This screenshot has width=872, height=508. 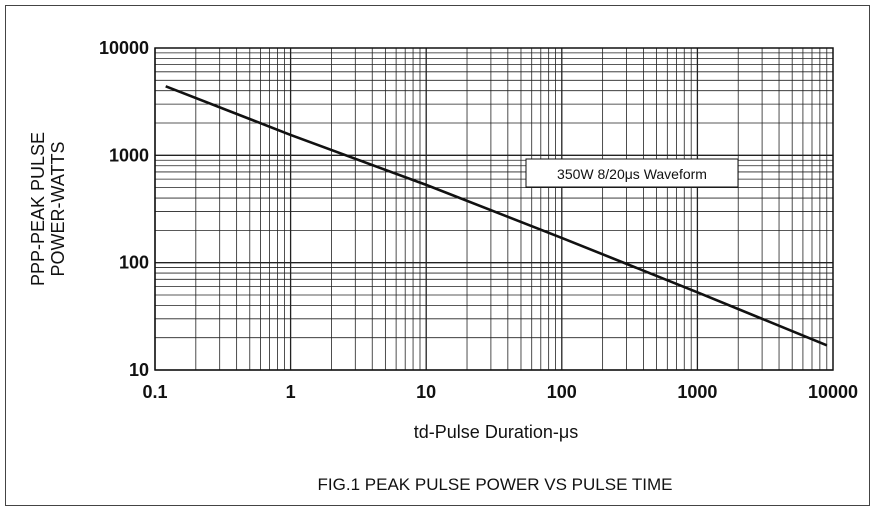 What do you see at coordinates (38, 209) in the screenshot?
I see `y-axis-label-line1: PPP-PEAK PULSE` at bounding box center [38, 209].